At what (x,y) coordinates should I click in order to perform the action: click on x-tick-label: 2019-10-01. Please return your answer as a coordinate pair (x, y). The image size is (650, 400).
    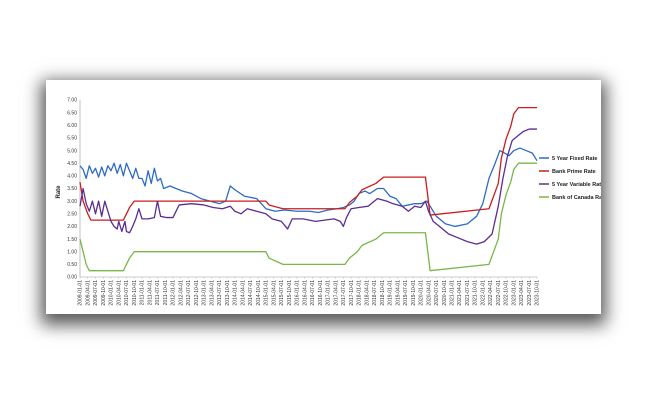
    Looking at the image, I should click on (414, 293).